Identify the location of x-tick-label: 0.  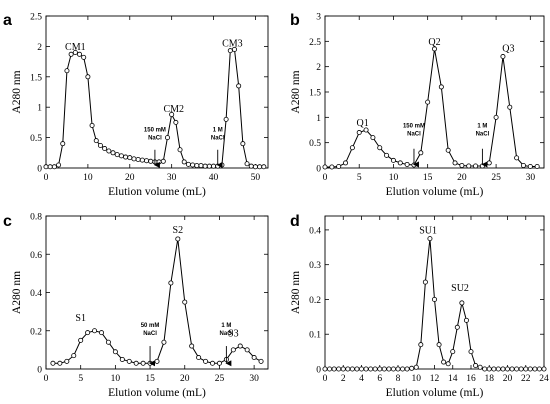
(46, 379).